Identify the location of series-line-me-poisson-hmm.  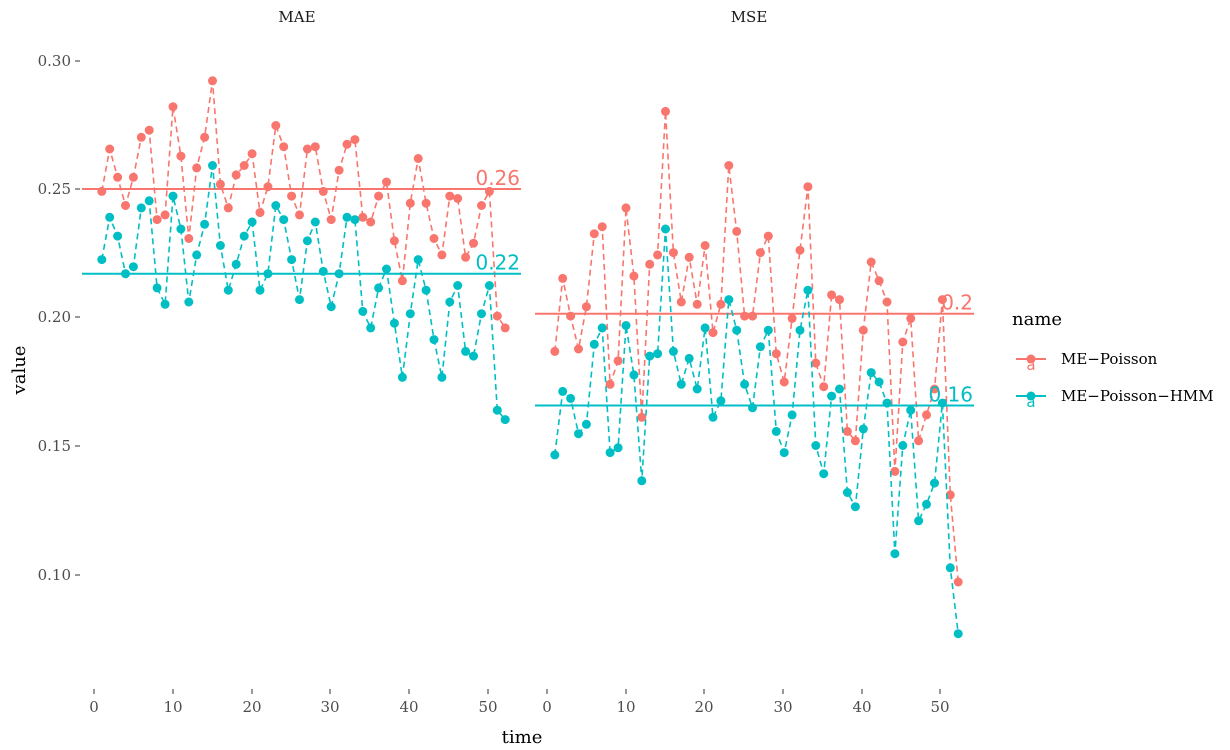
(303, 293).